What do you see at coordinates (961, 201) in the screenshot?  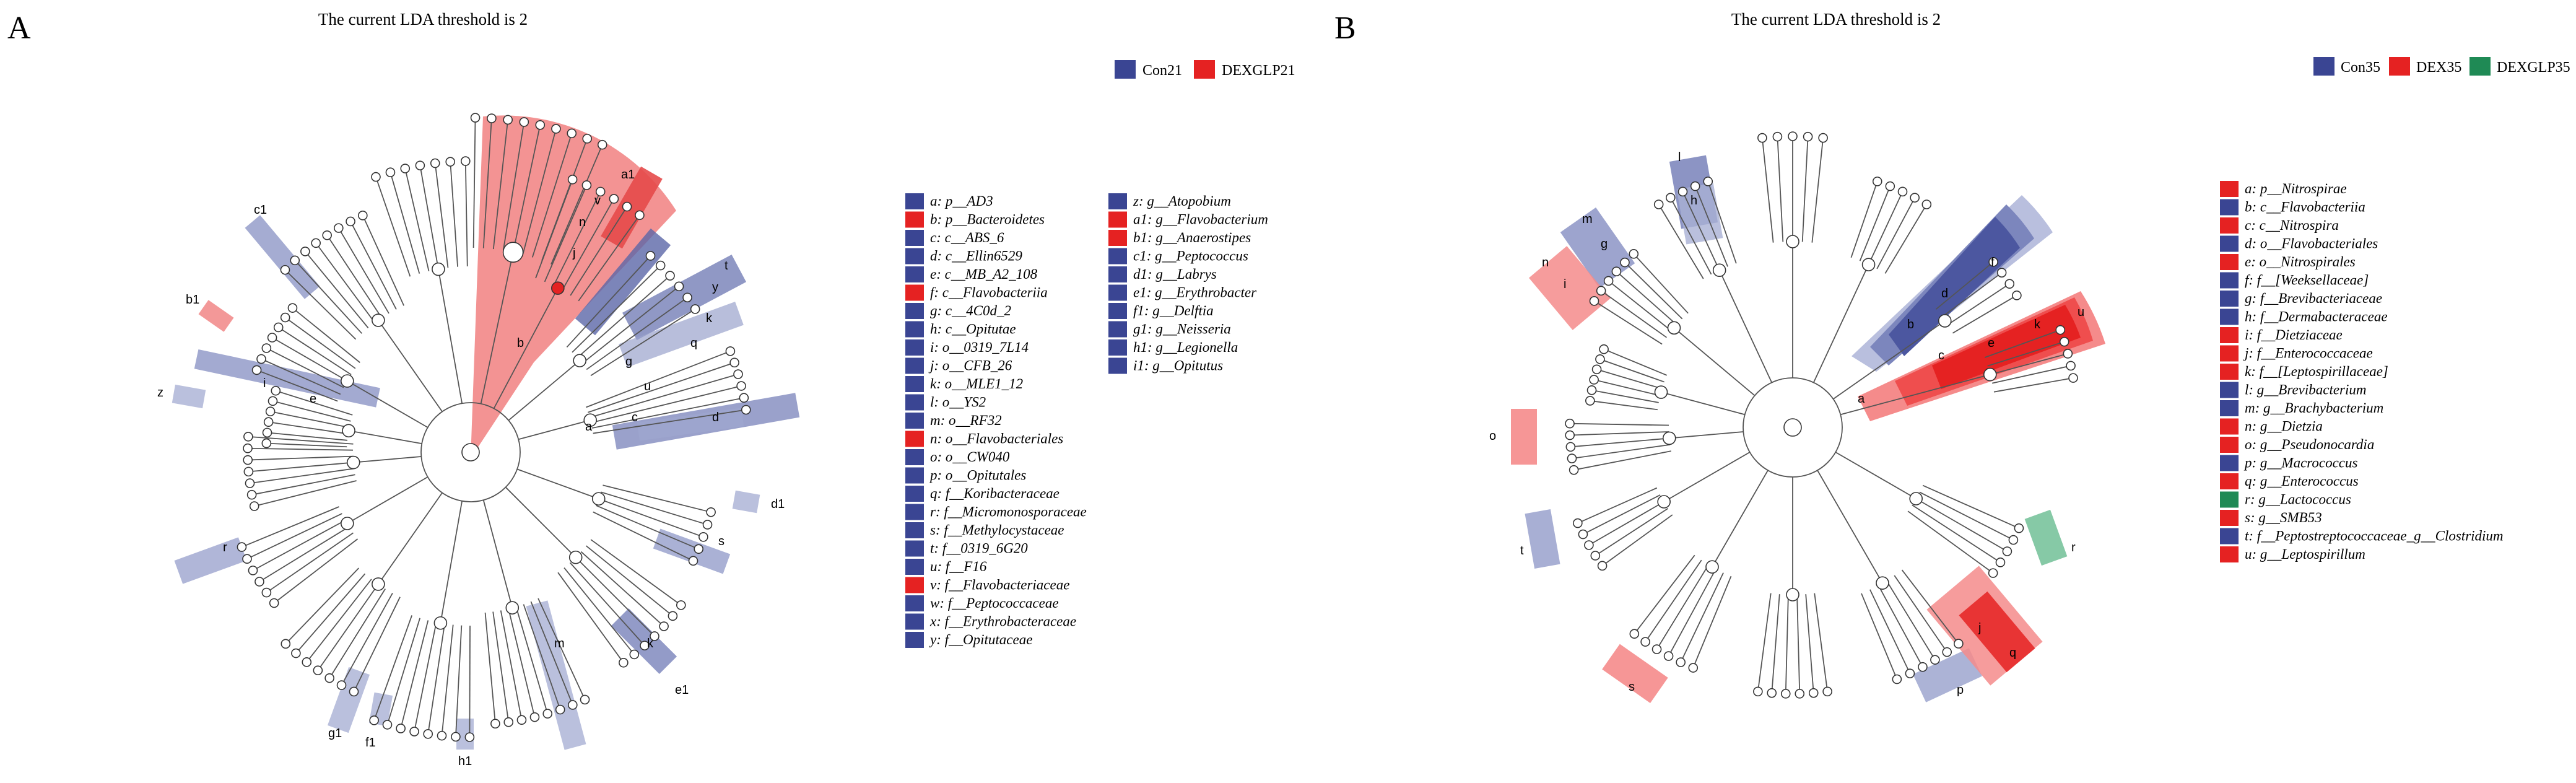 I see `key-entry: a: p__AD3` at bounding box center [961, 201].